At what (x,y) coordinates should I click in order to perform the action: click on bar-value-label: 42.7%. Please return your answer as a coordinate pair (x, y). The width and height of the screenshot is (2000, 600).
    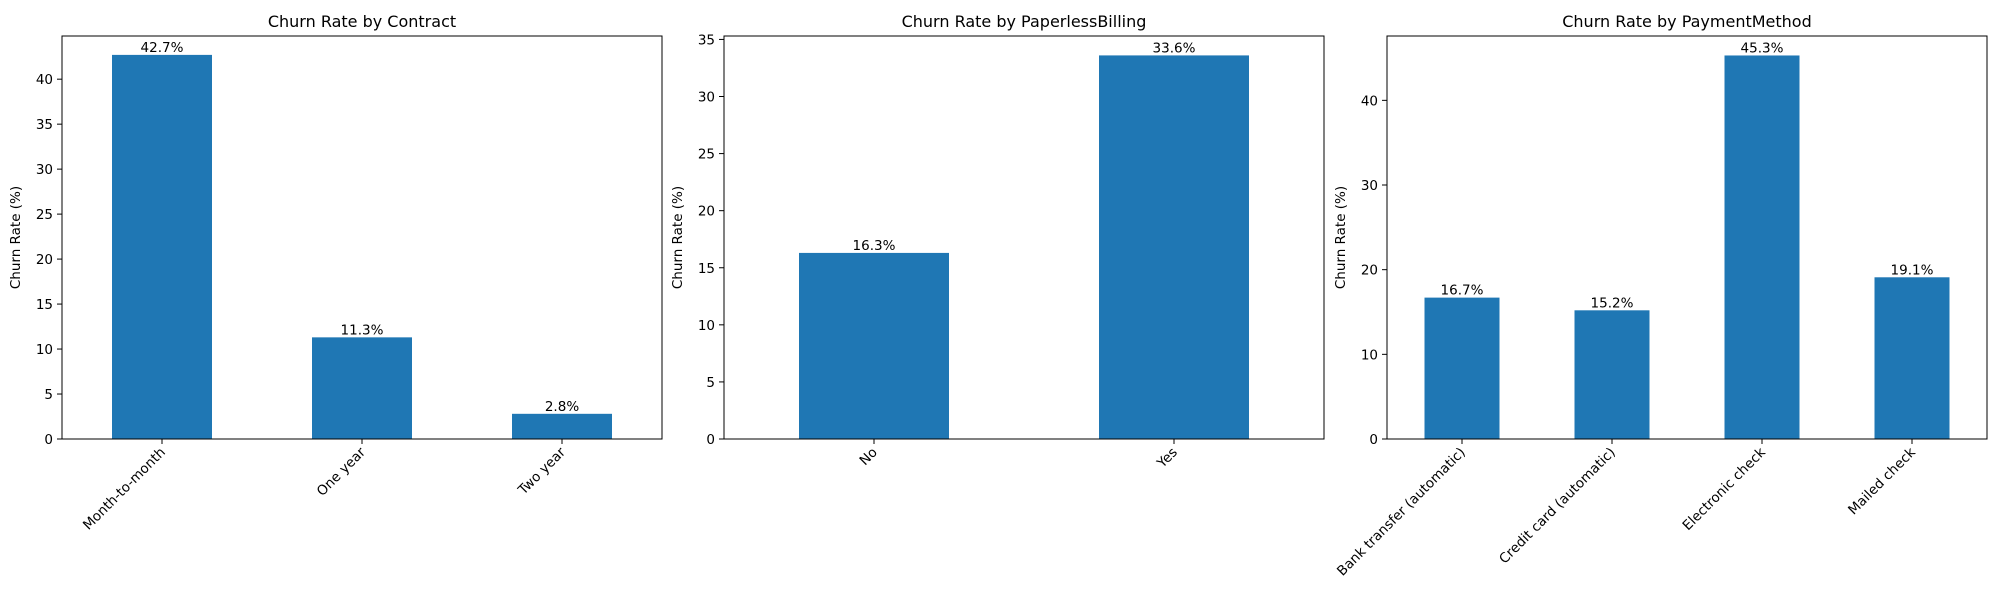
    Looking at the image, I should click on (162, 48).